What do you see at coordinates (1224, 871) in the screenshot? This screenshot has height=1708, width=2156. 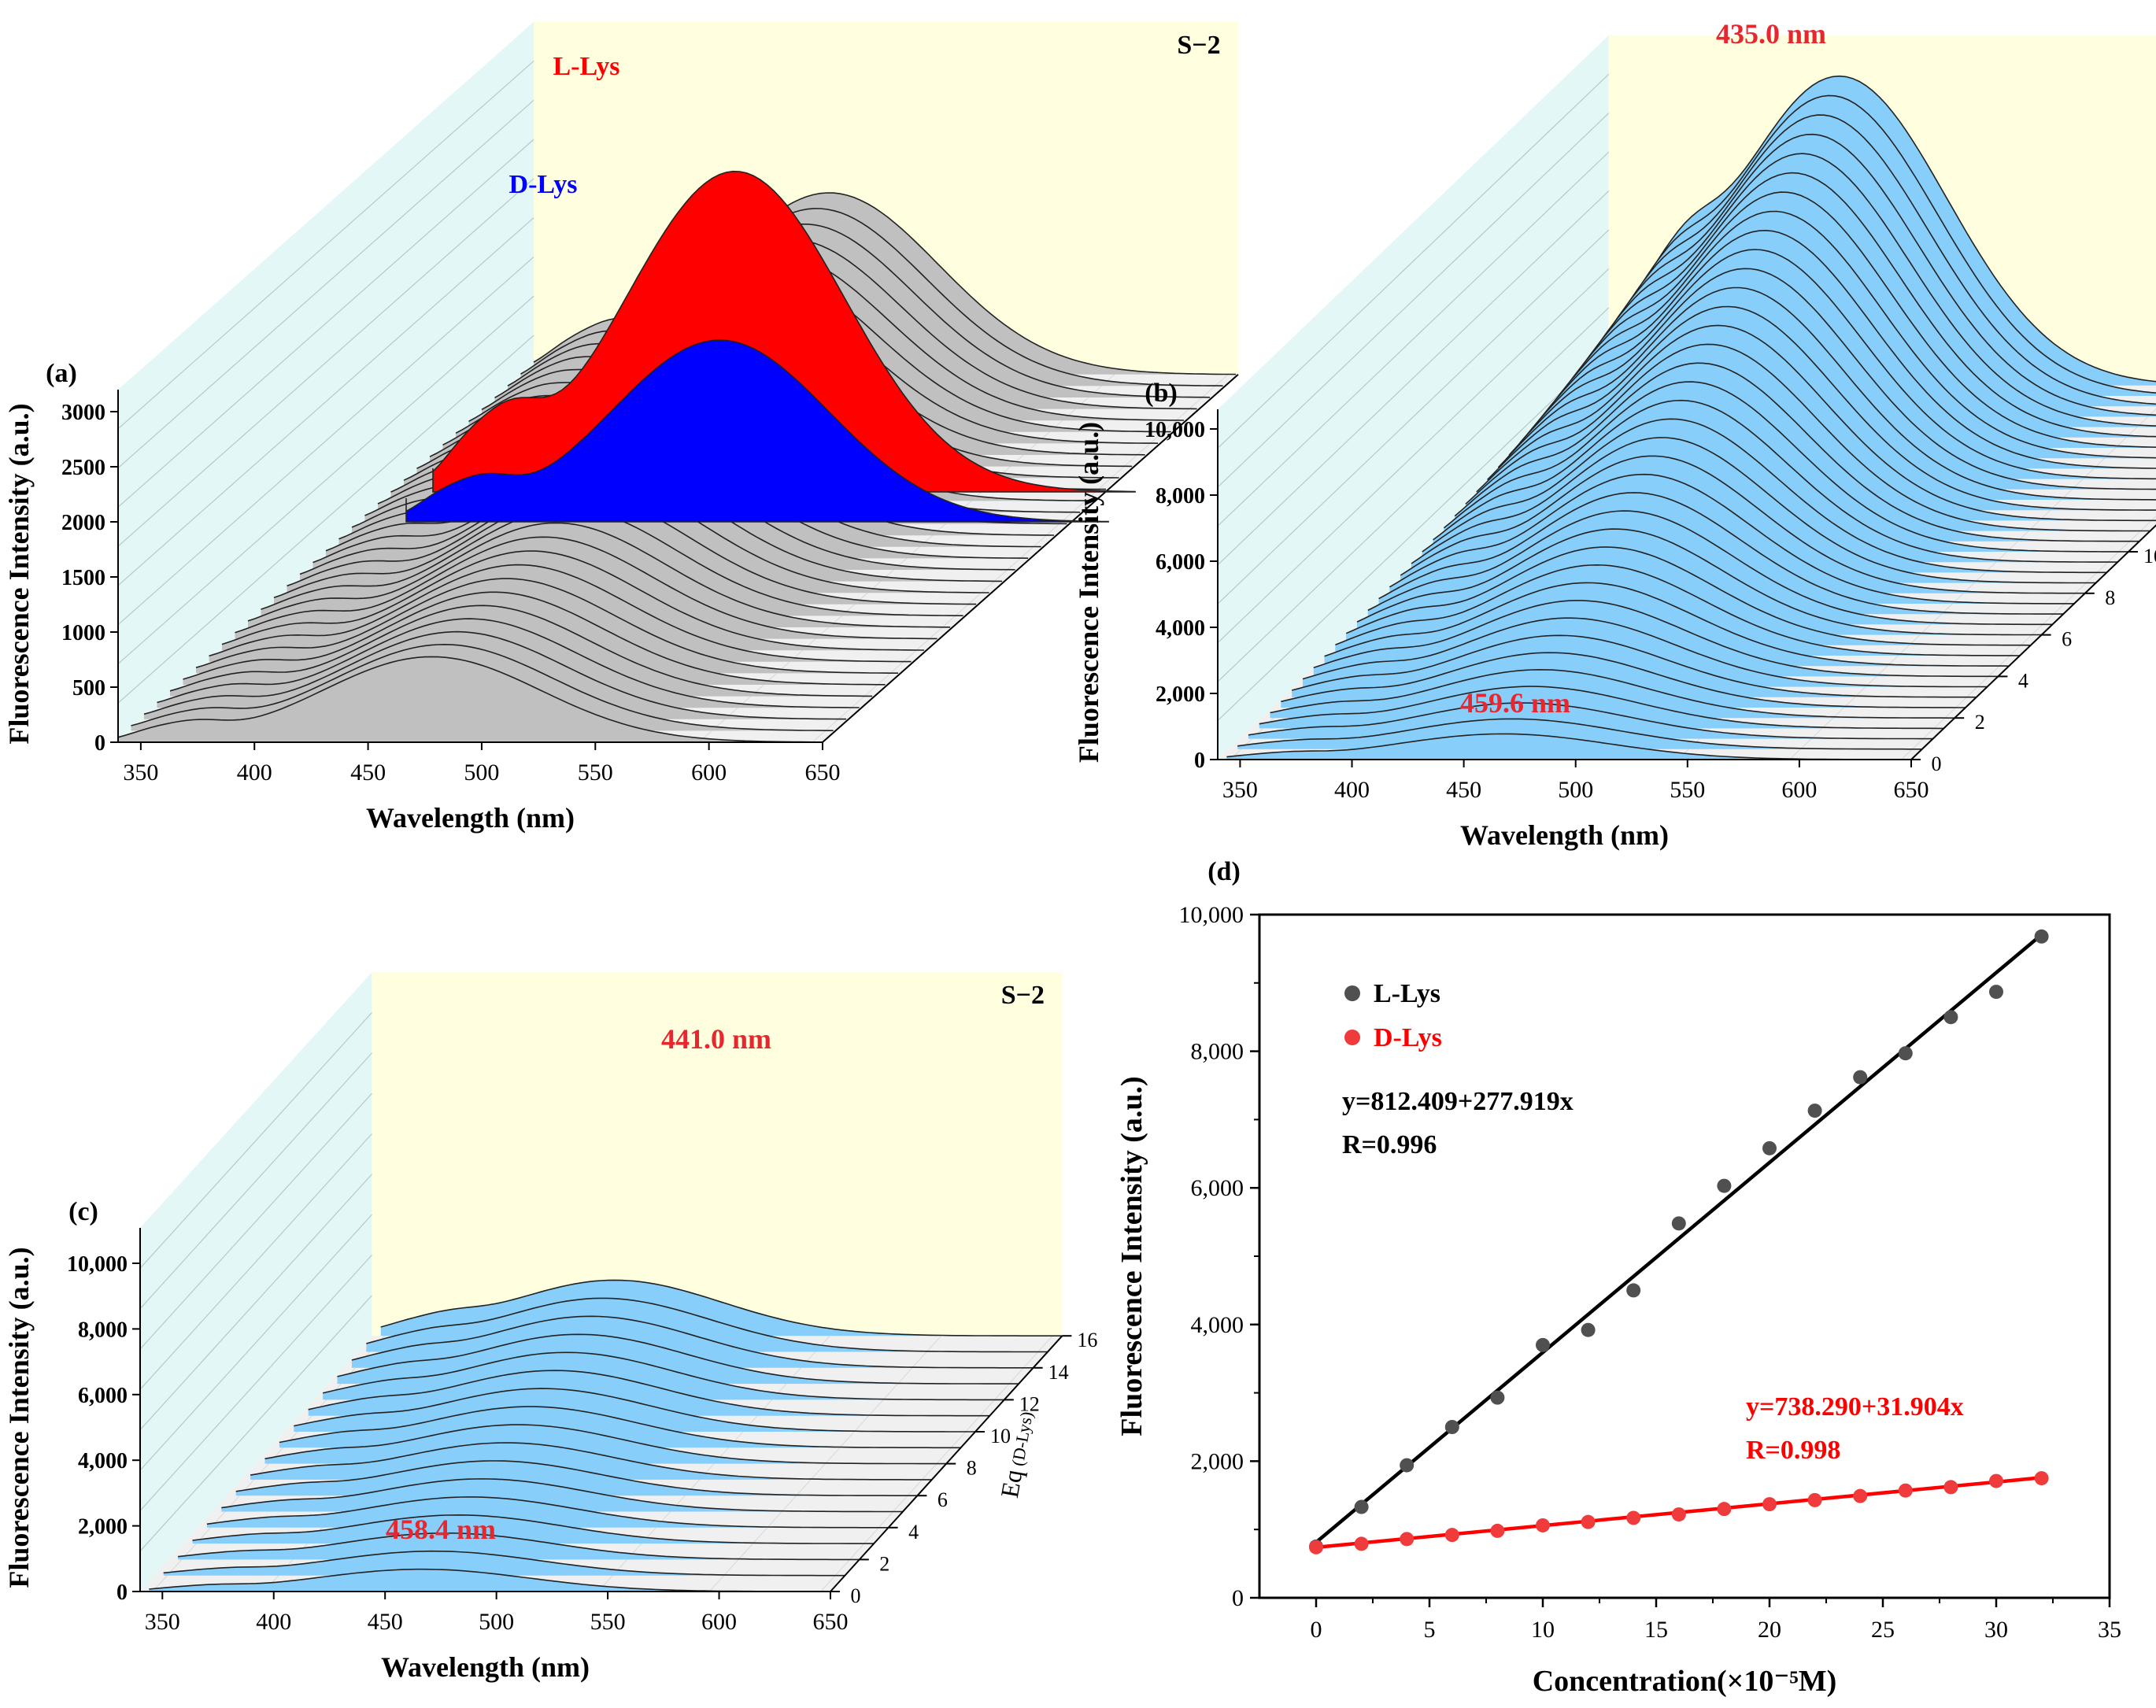 I see `panel-label: (d)` at bounding box center [1224, 871].